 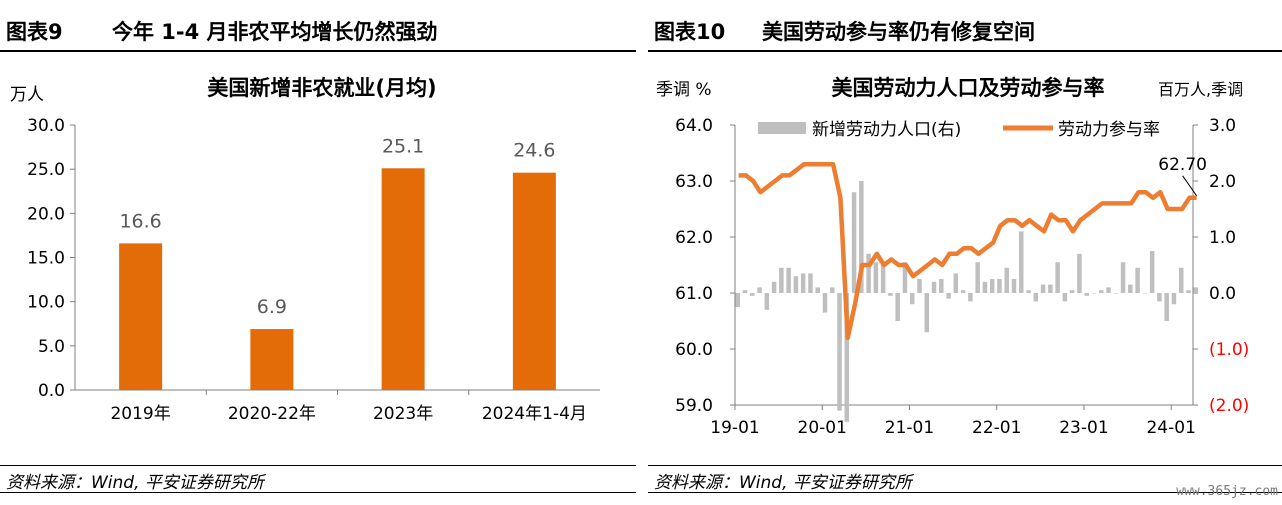 I want to click on figure-number: 图表9, so click(x=34, y=32).